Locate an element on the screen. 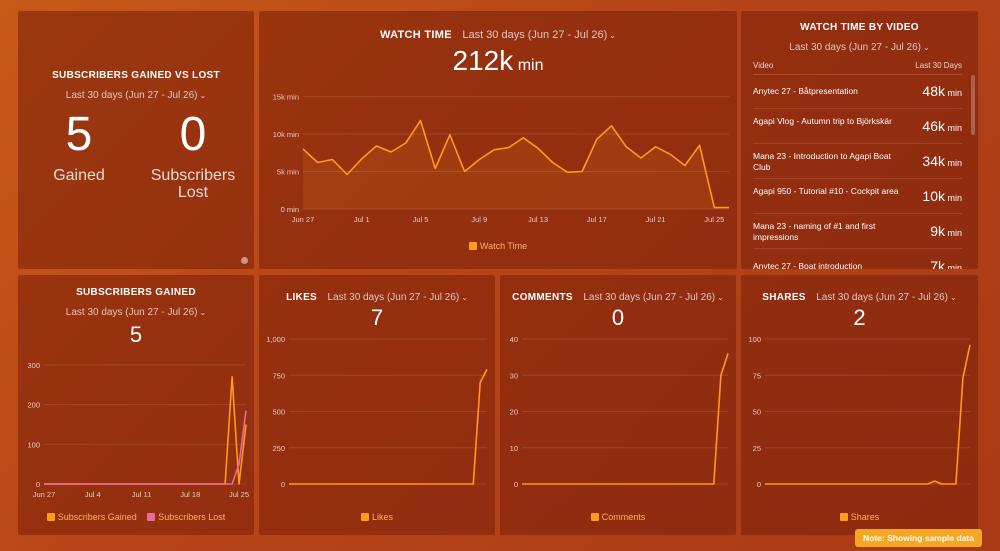 This screenshot has width=1000, height=551. legend-swatch-lost is located at coordinates (151, 517).